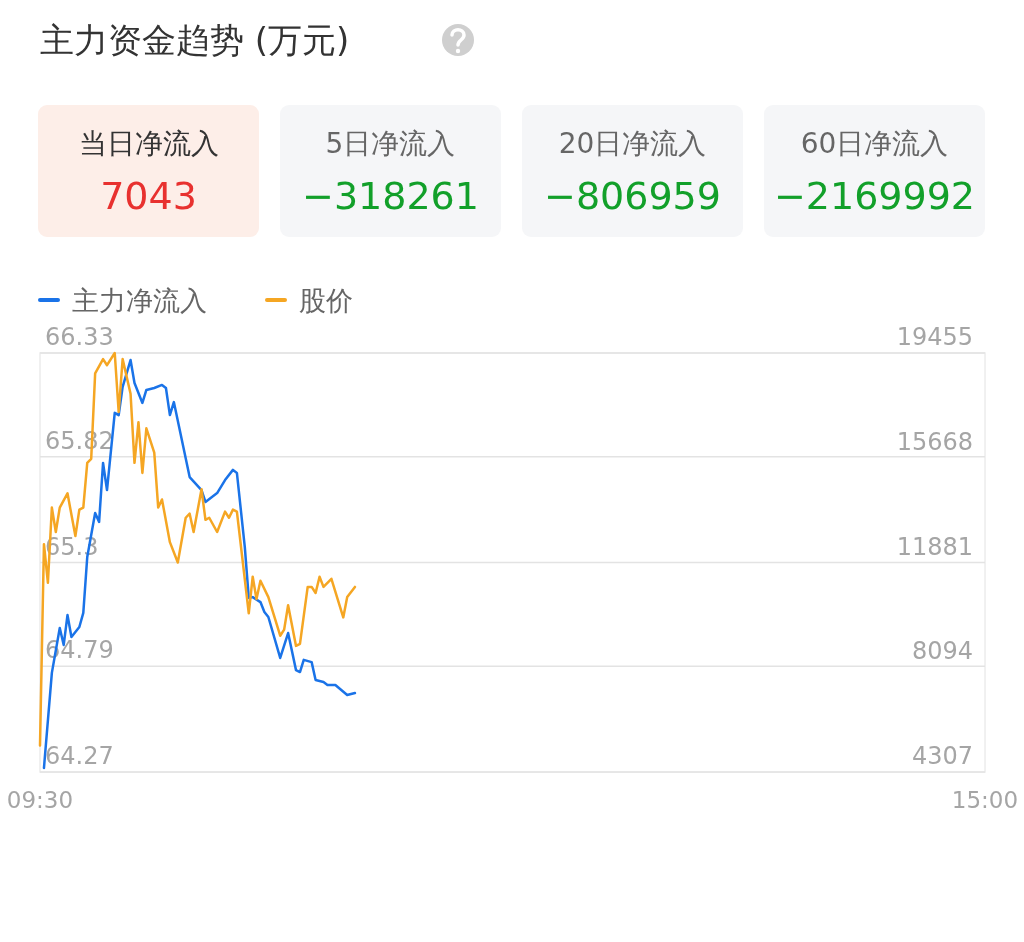  Describe the element at coordinates (942, 756) in the screenshot. I see `y2-tick-label: 4307` at that location.